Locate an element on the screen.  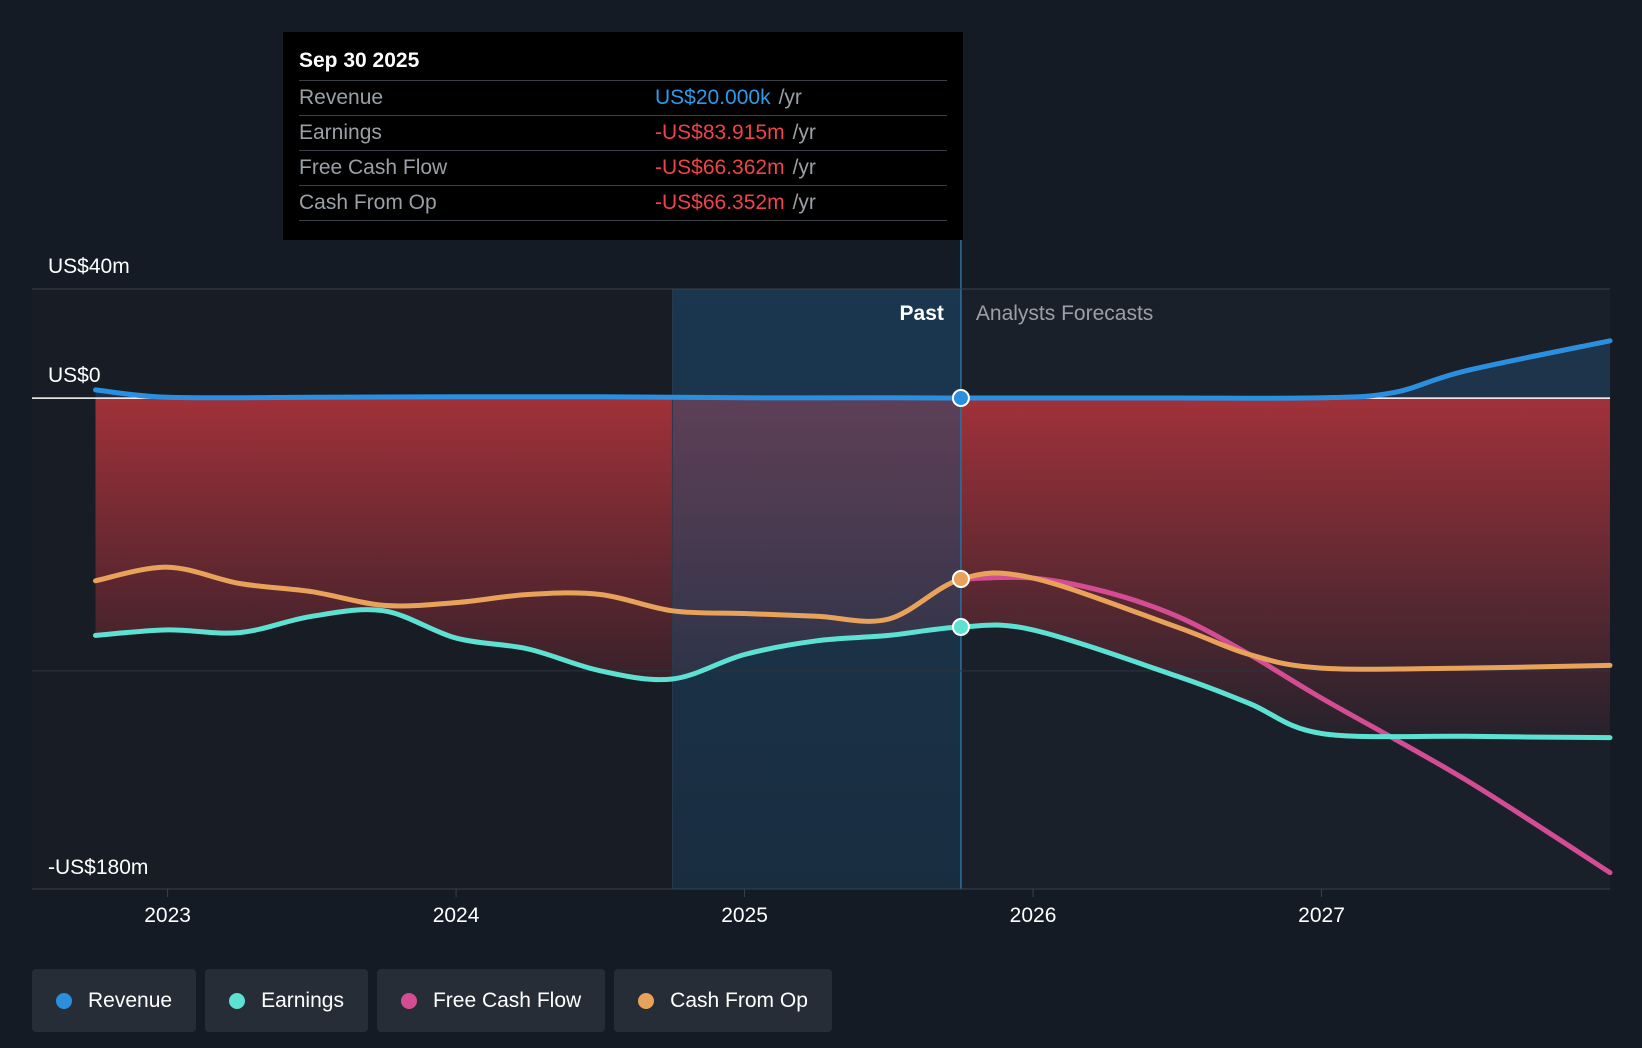
past-highlight is located at coordinates (816, 589).